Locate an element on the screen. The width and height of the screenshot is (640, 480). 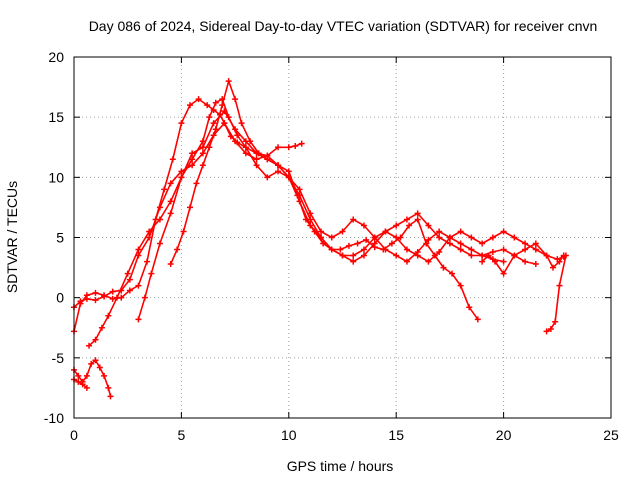
y-tick-label: -5 is located at coordinates (58, 358).